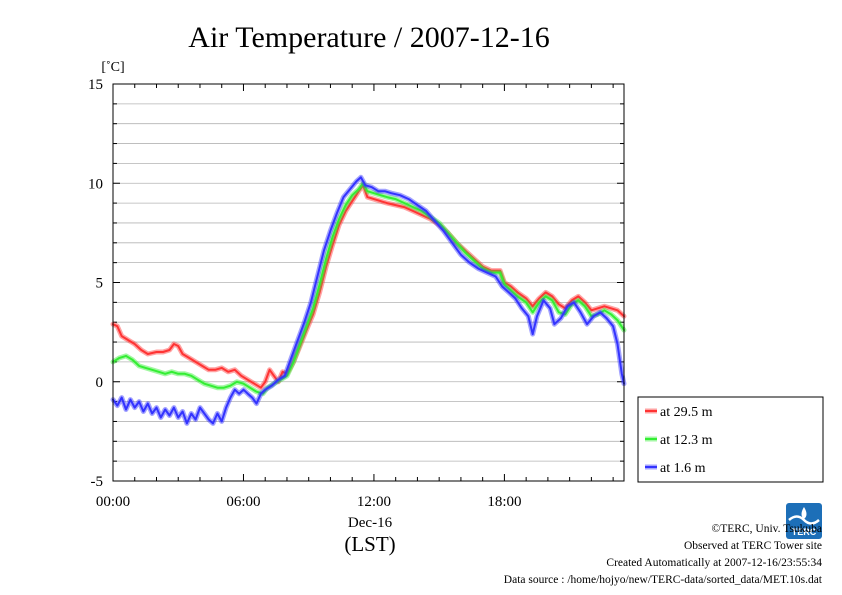 The height and width of the screenshot is (595, 842). What do you see at coordinates (767, 529) in the screenshot?
I see `footer-copyright: ©TERC, Univ. Tsukuba` at bounding box center [767, 529].